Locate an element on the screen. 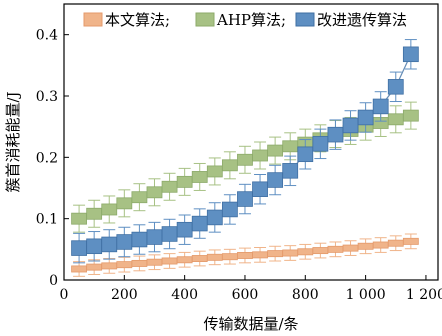 This screenshot has width=442, height=336. x-tick-label: 1 000 is located at coordinates (366, 295).